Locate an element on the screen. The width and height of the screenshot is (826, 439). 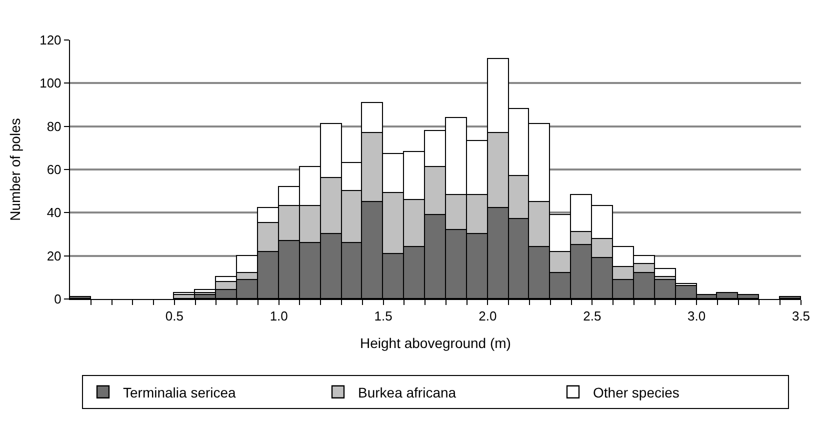
y-tick-label: 20 is located at coordinates (54, 256).